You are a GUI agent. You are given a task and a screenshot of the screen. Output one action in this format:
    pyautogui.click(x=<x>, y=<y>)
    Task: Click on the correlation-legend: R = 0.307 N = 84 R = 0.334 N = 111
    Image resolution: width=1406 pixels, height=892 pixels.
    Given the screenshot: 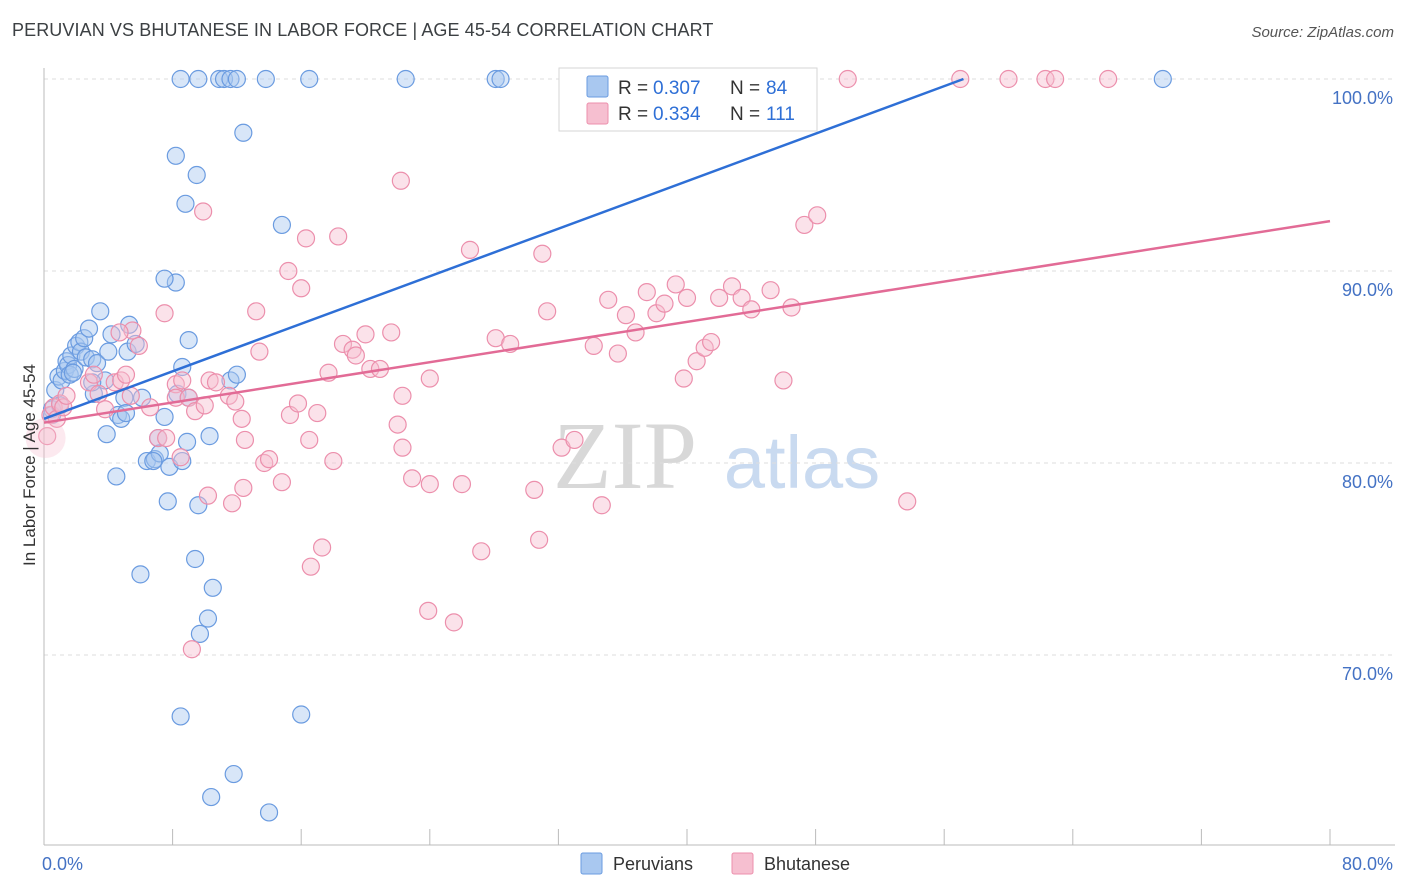 What is the action you would take?
    pyautogui.click(x=688, y=99)
    